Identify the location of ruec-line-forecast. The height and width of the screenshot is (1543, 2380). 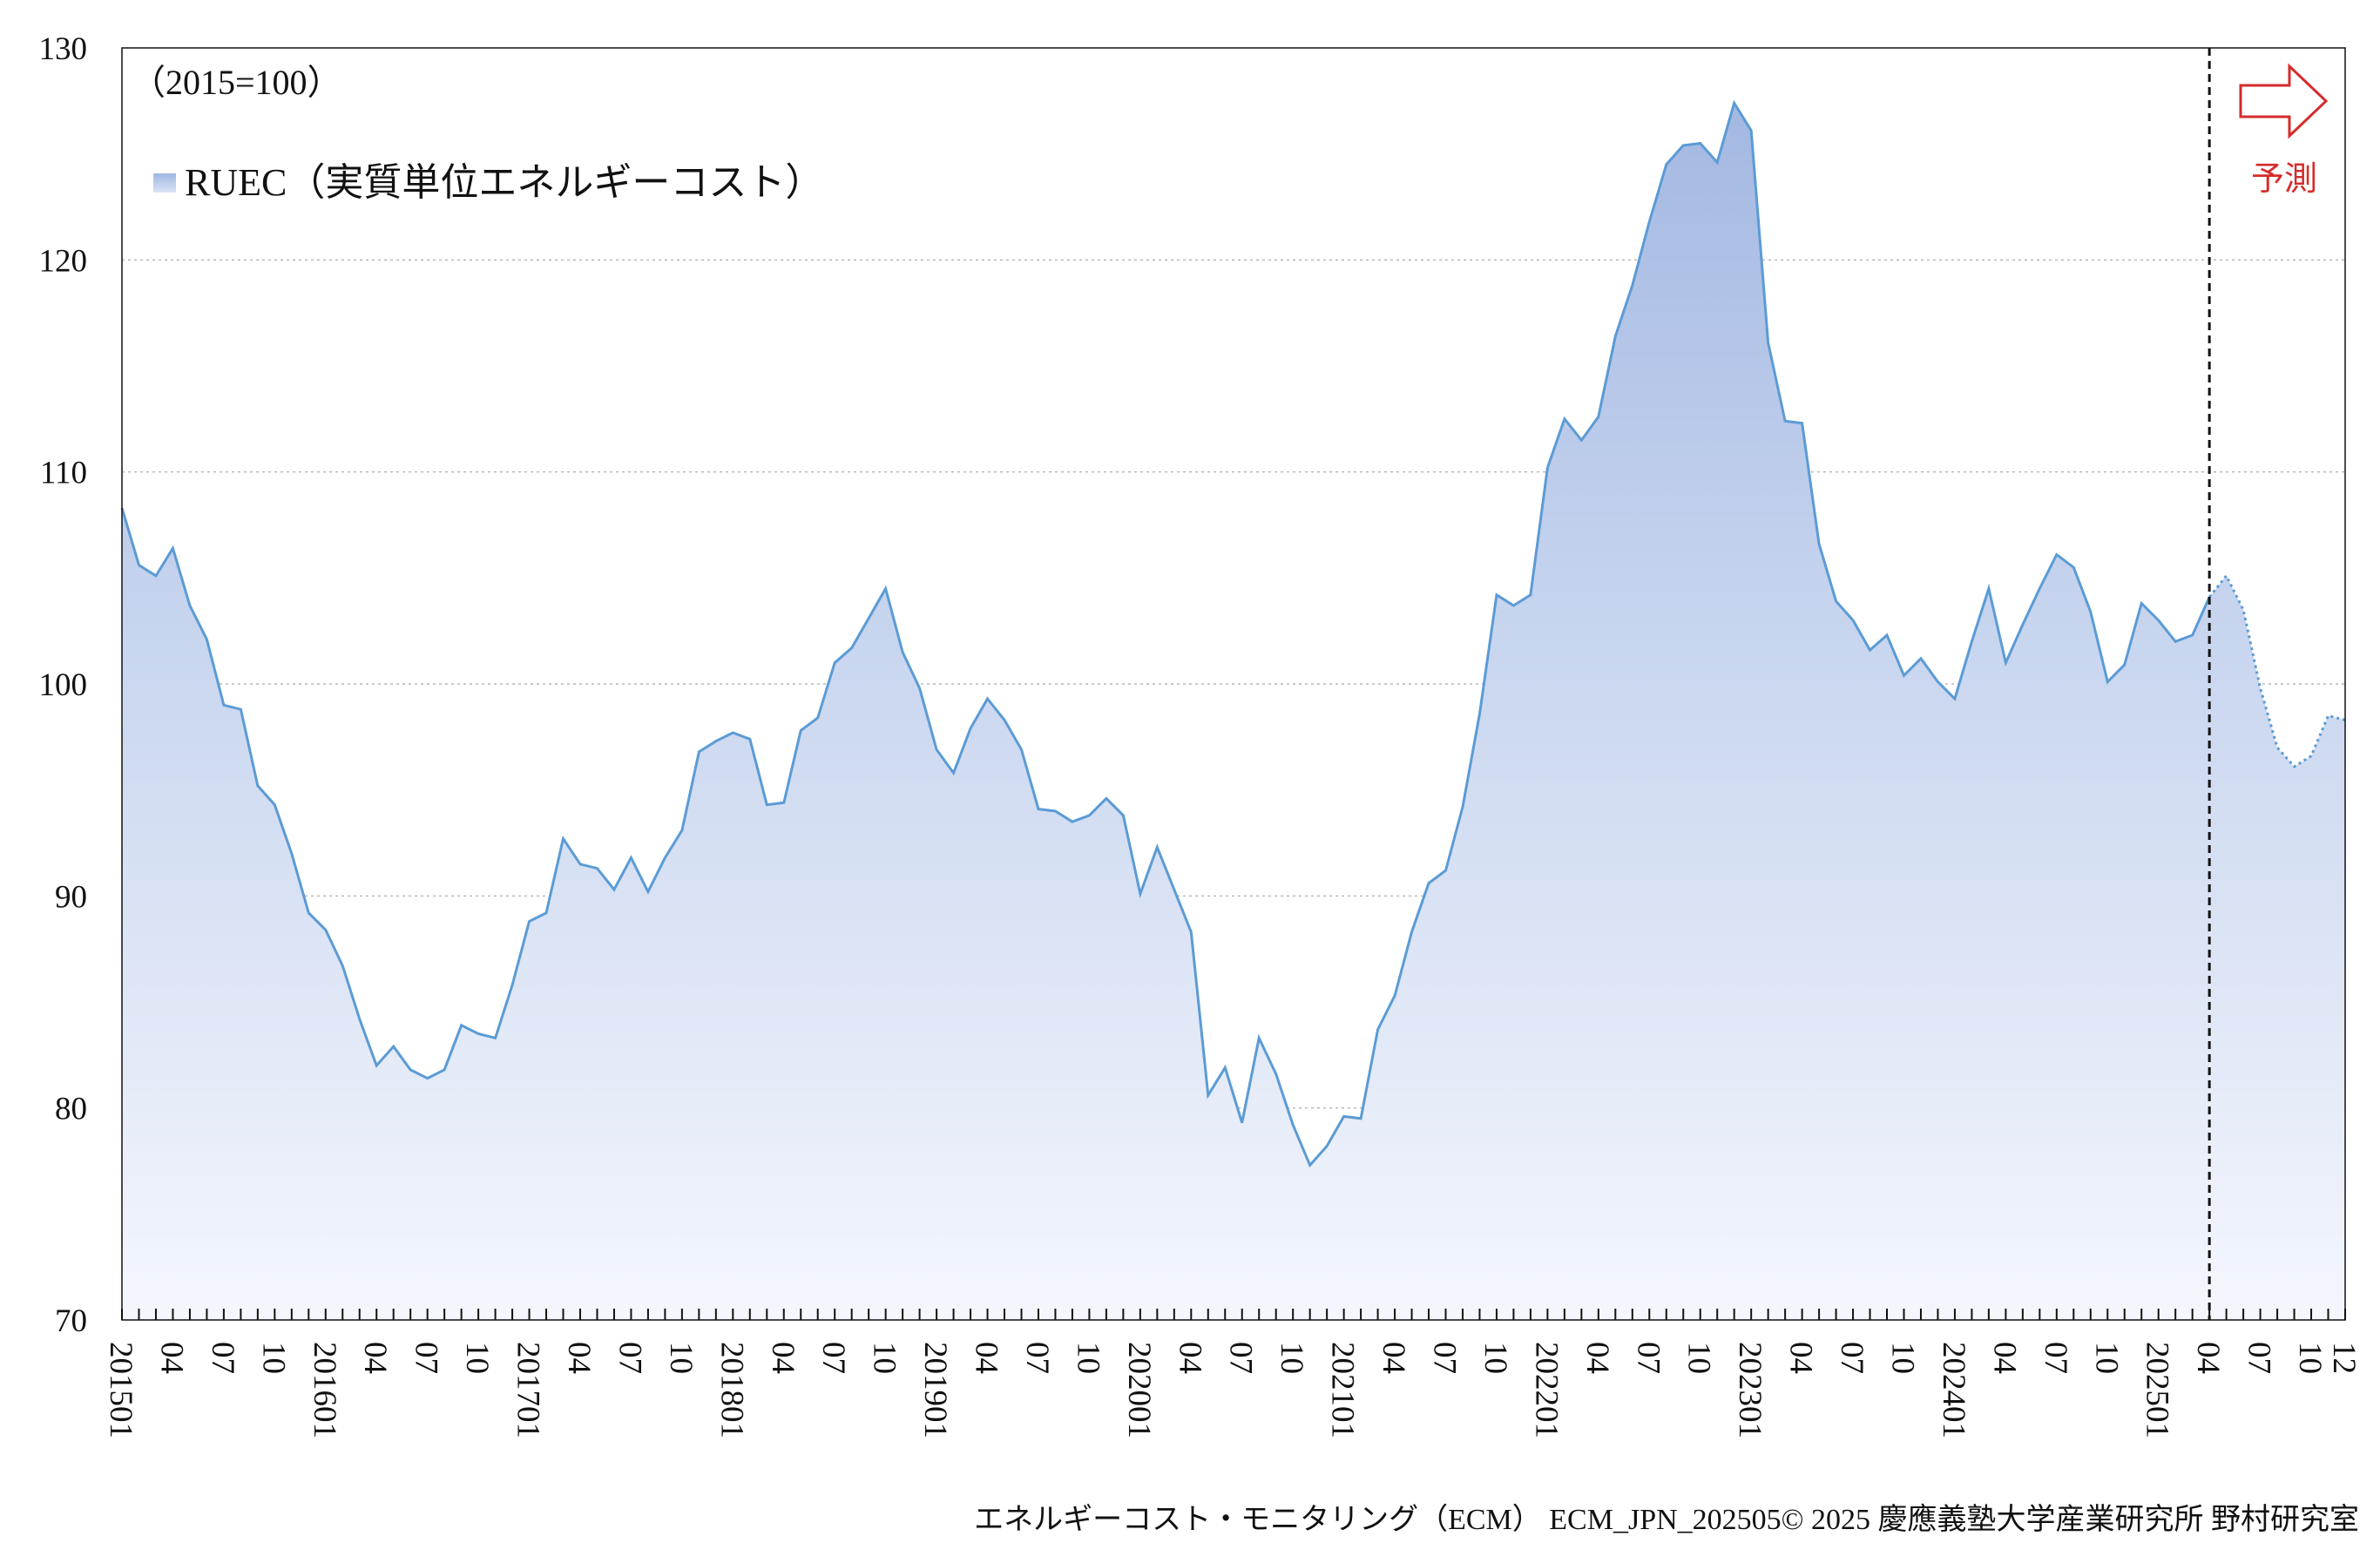
(2277, 670).